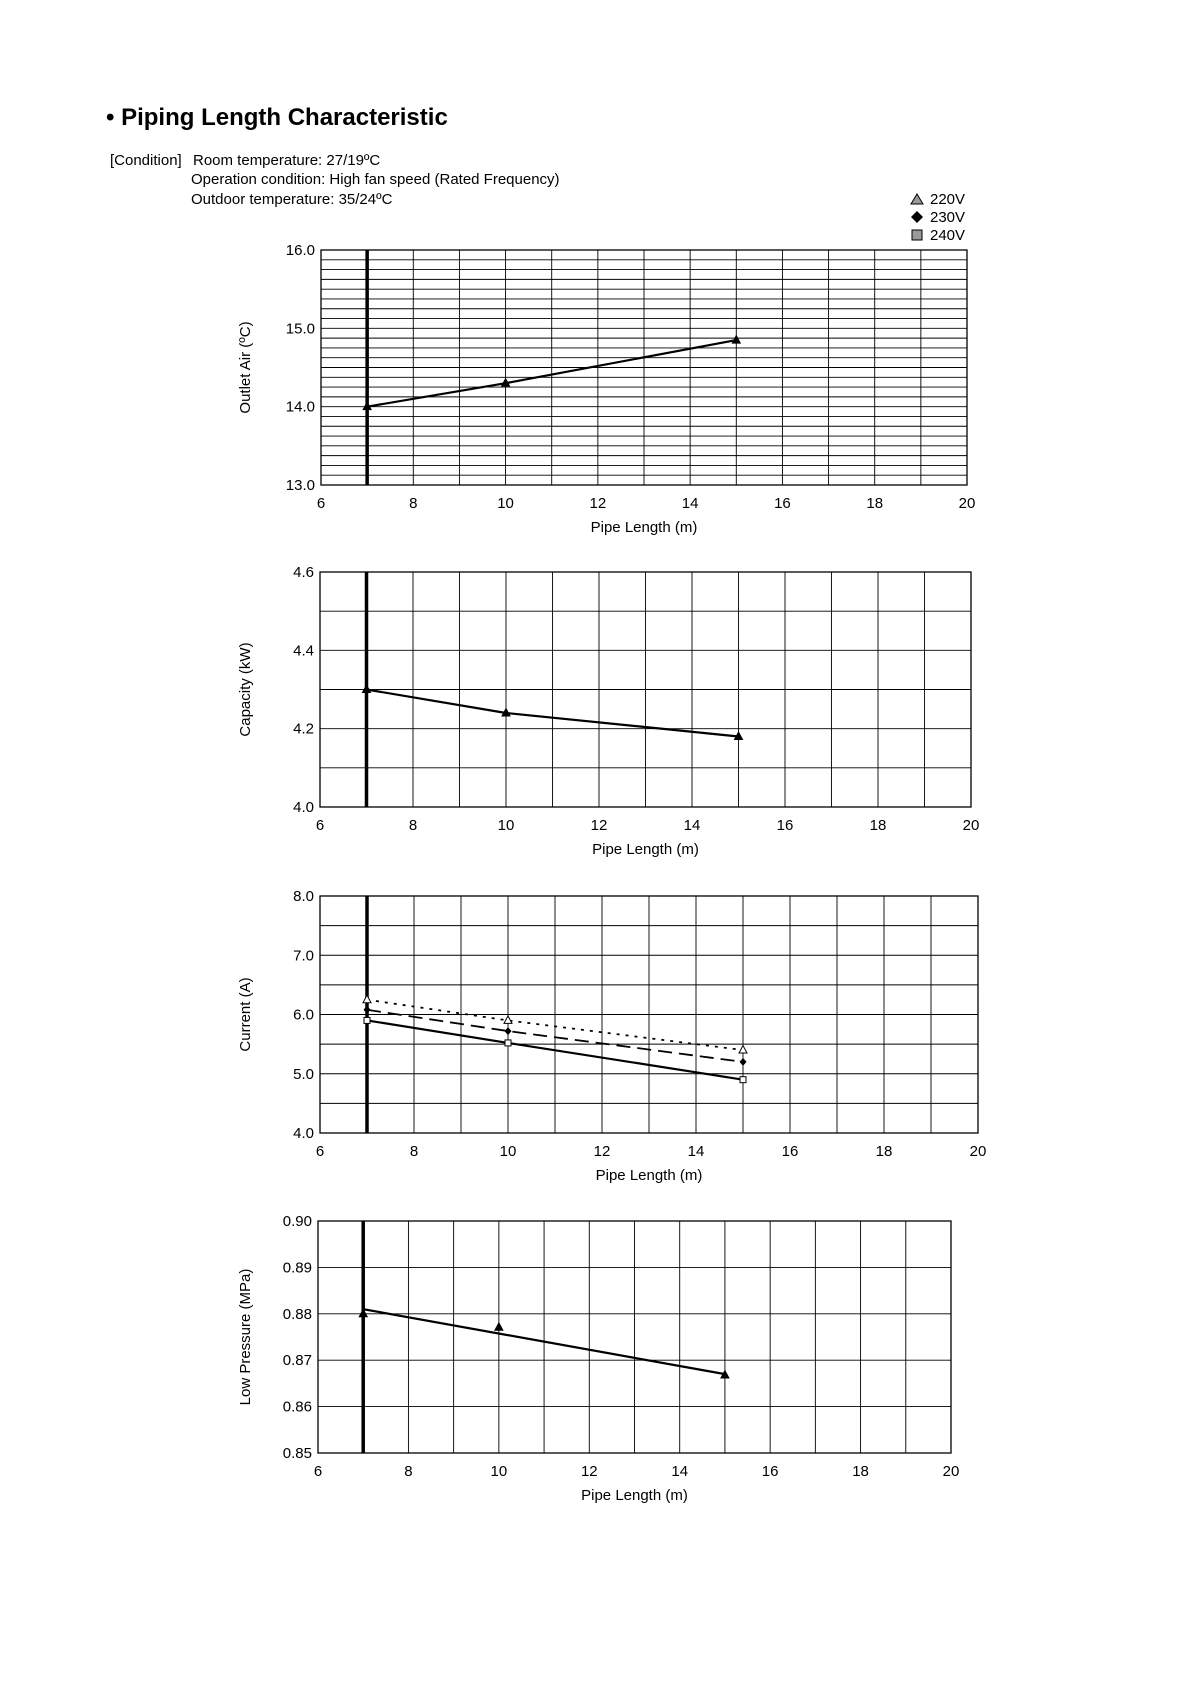 The image size is (1190, 1684). I want to click on chart-legend: 220V 230V 240V, so click(936, 217).